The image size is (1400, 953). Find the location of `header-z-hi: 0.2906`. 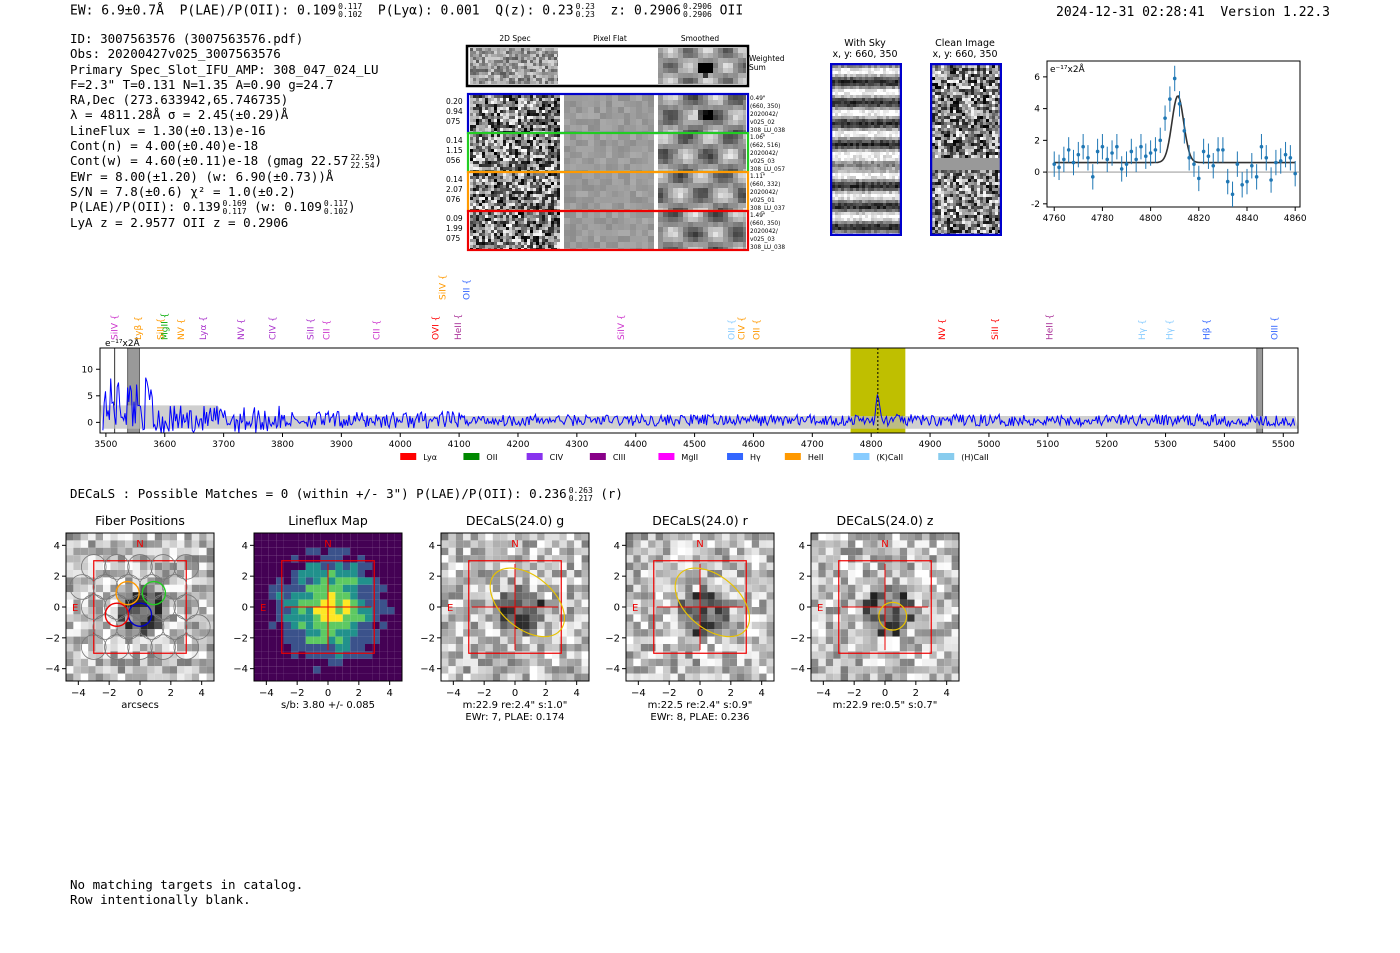

header-z-hi: 0.2906 is located at coordinates (697, 6).